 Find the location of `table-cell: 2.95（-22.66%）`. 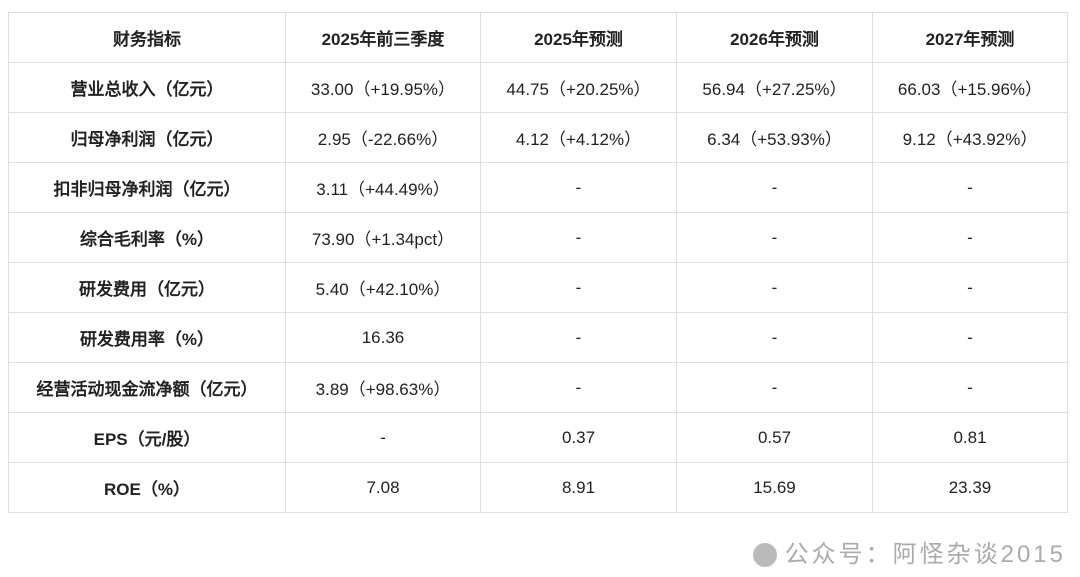

table-cell: 2.95（-22.66%） is located at coordinates (383, 137).